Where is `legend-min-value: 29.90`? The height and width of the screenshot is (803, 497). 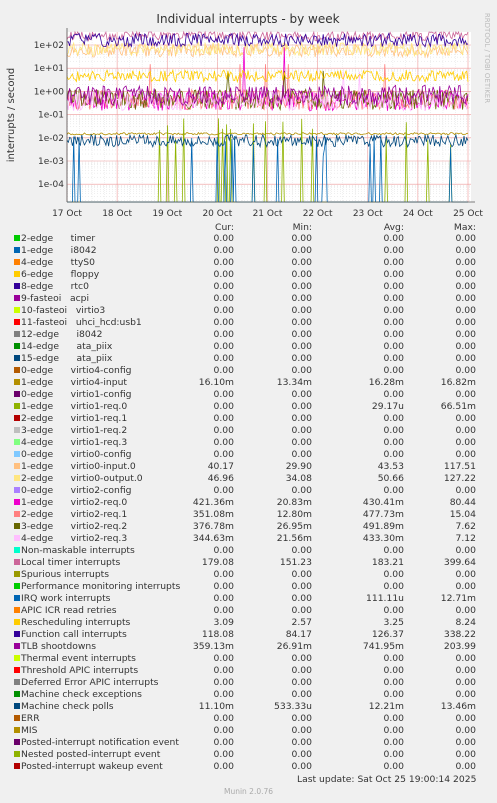
legend-min-value: 29.90 is located at coordinates (298, 466).